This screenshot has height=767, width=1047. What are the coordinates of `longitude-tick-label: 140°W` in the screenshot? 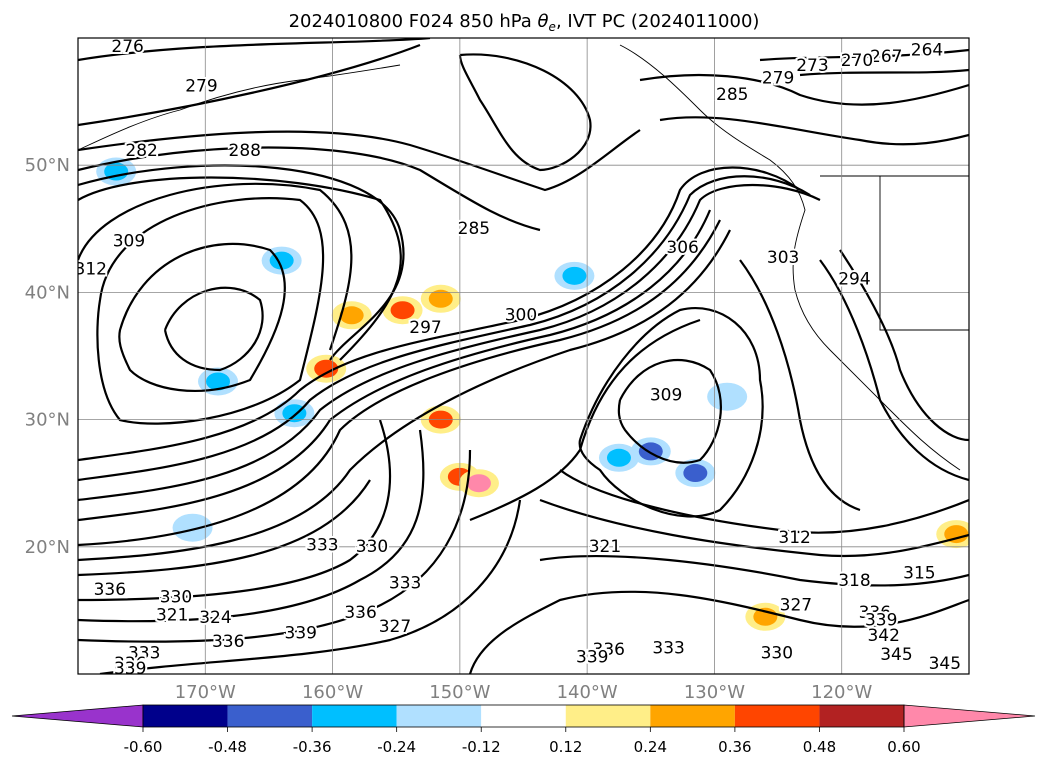 It's located at (587, 692).